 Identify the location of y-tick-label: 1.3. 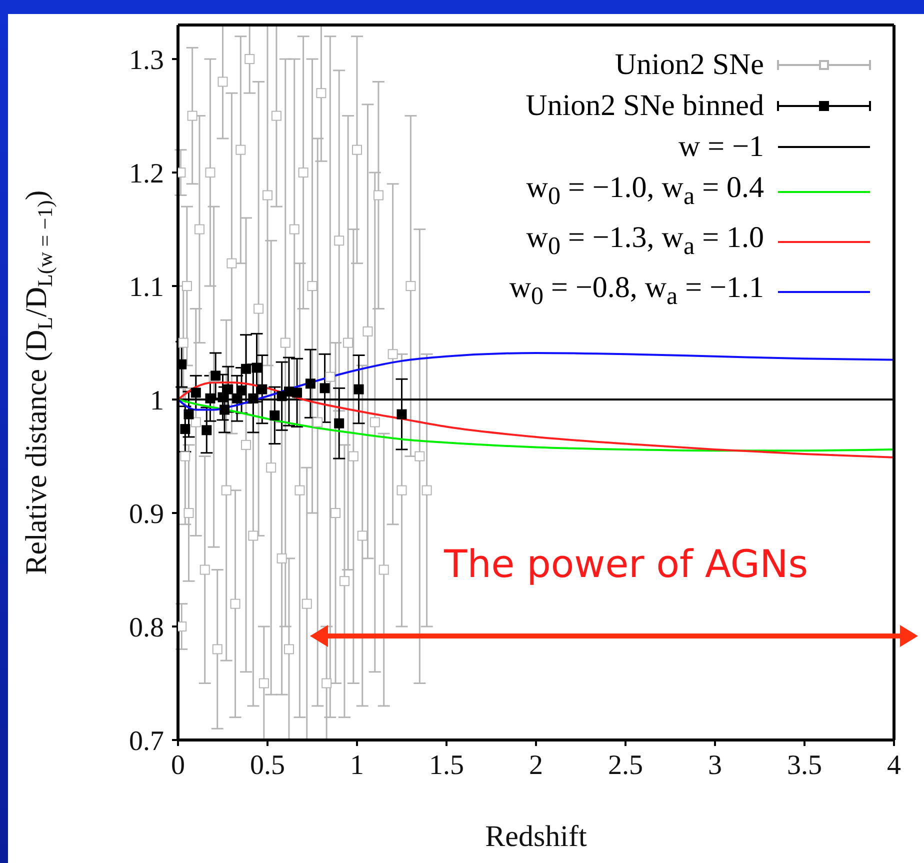
(146, 60).